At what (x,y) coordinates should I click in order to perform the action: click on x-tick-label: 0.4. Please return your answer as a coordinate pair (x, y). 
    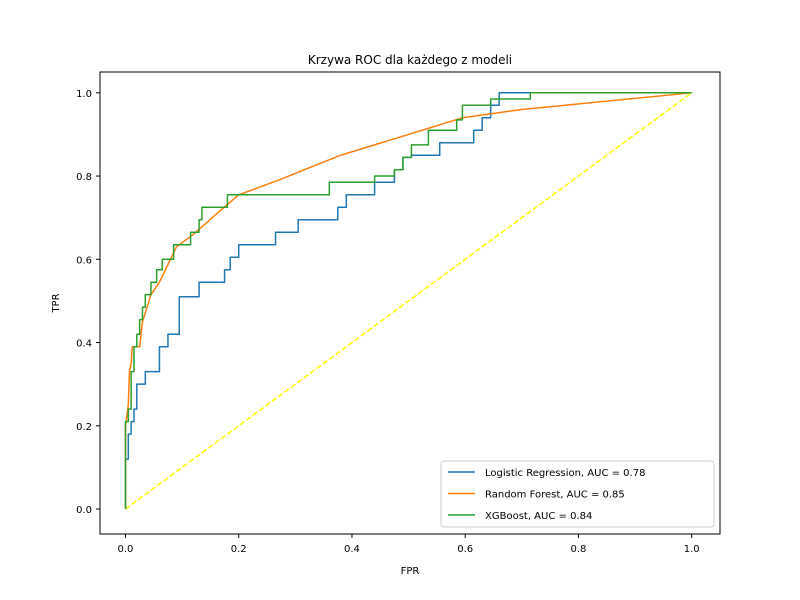
    Looking at the image, I should click on (352, 549).